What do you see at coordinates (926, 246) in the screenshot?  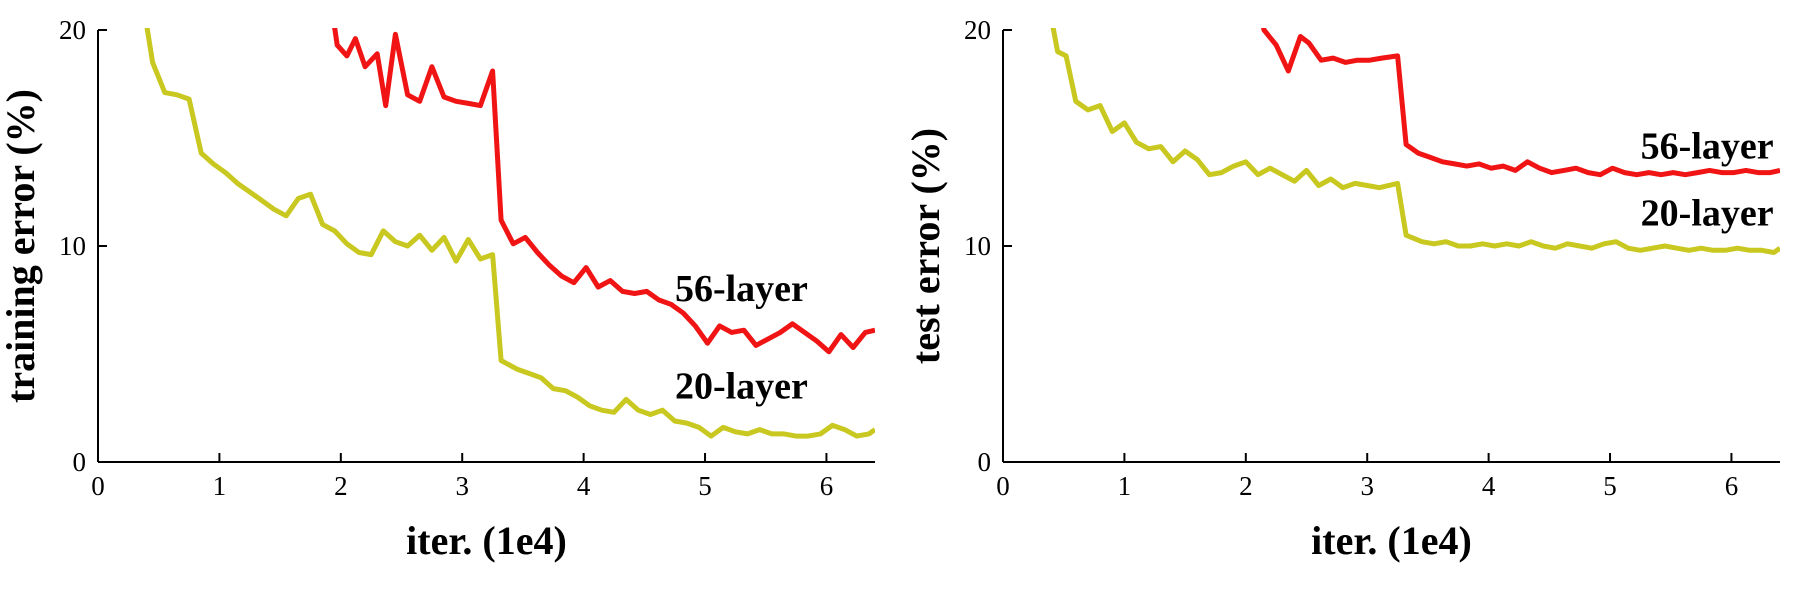 I see `y-axis-label: test error (%)` at bounding box center [926, 246].